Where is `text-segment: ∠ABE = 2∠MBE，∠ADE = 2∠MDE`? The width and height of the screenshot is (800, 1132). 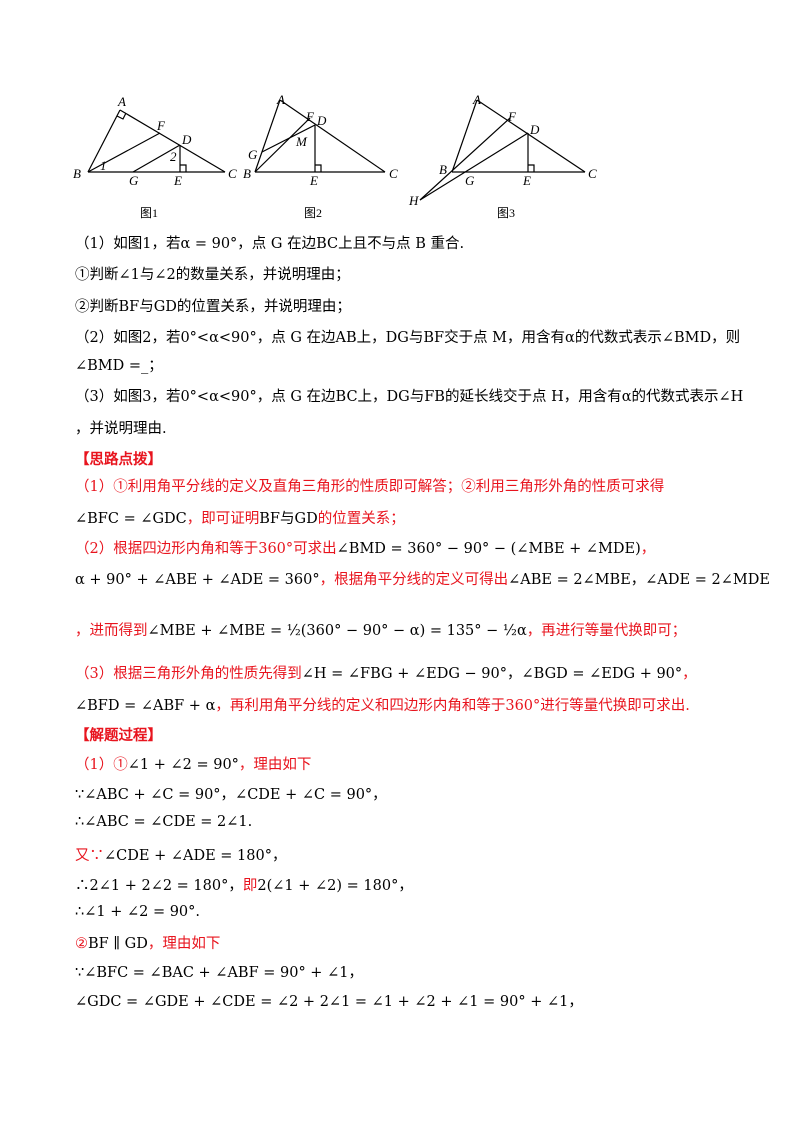 text-segment: ∠ABE = 2∠MBE，∠ADE = 2∠MDE is located at coordinates (639, 580).